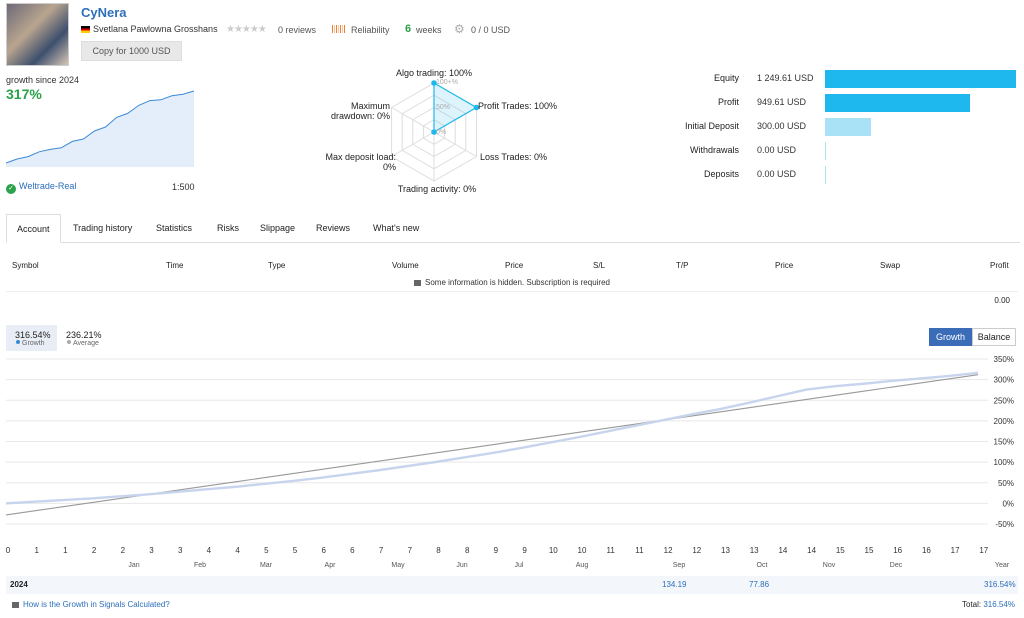 The width and height of the screenshot is (1024, 618). Describe the element at coordinates (69, 342) in the screenshot. I see `average-dot-icon` at that location.